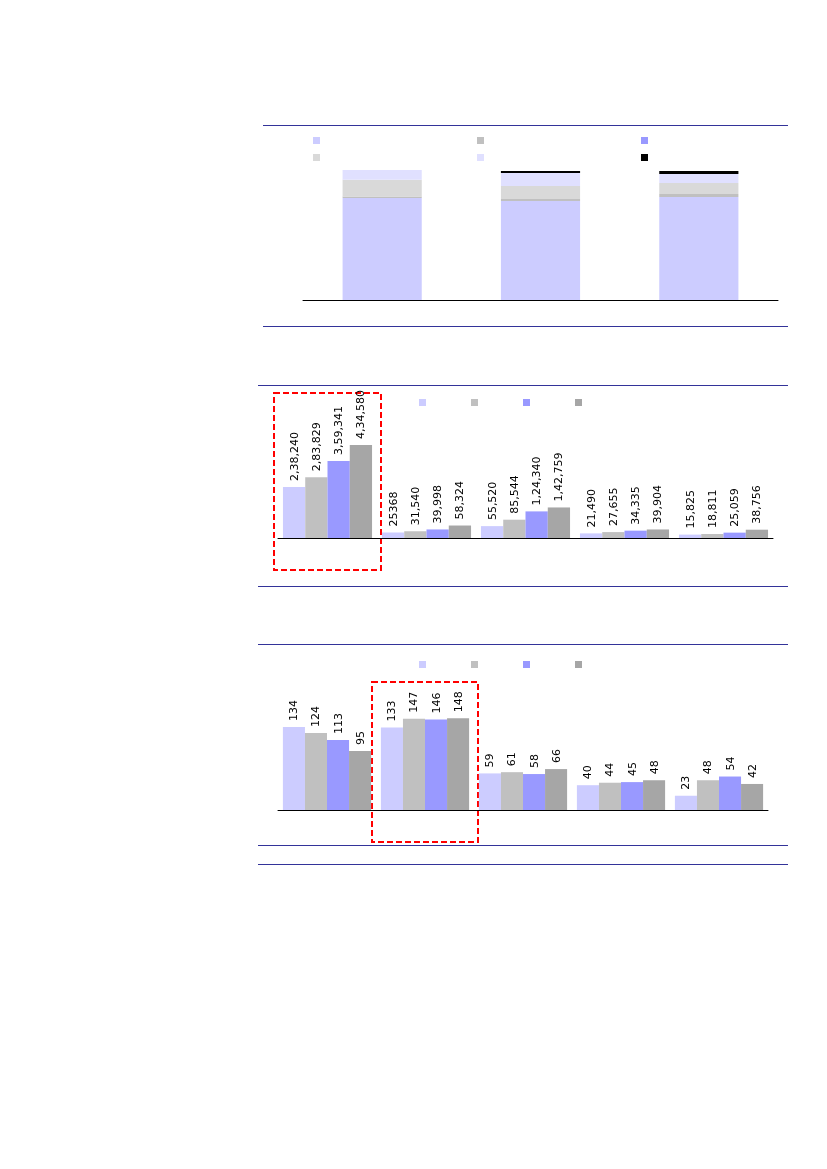 This screenshot has width=827, height=1169. Describe the element at coordinates (534, 761) in the screenshot. I see `data-label: 58` at that location.